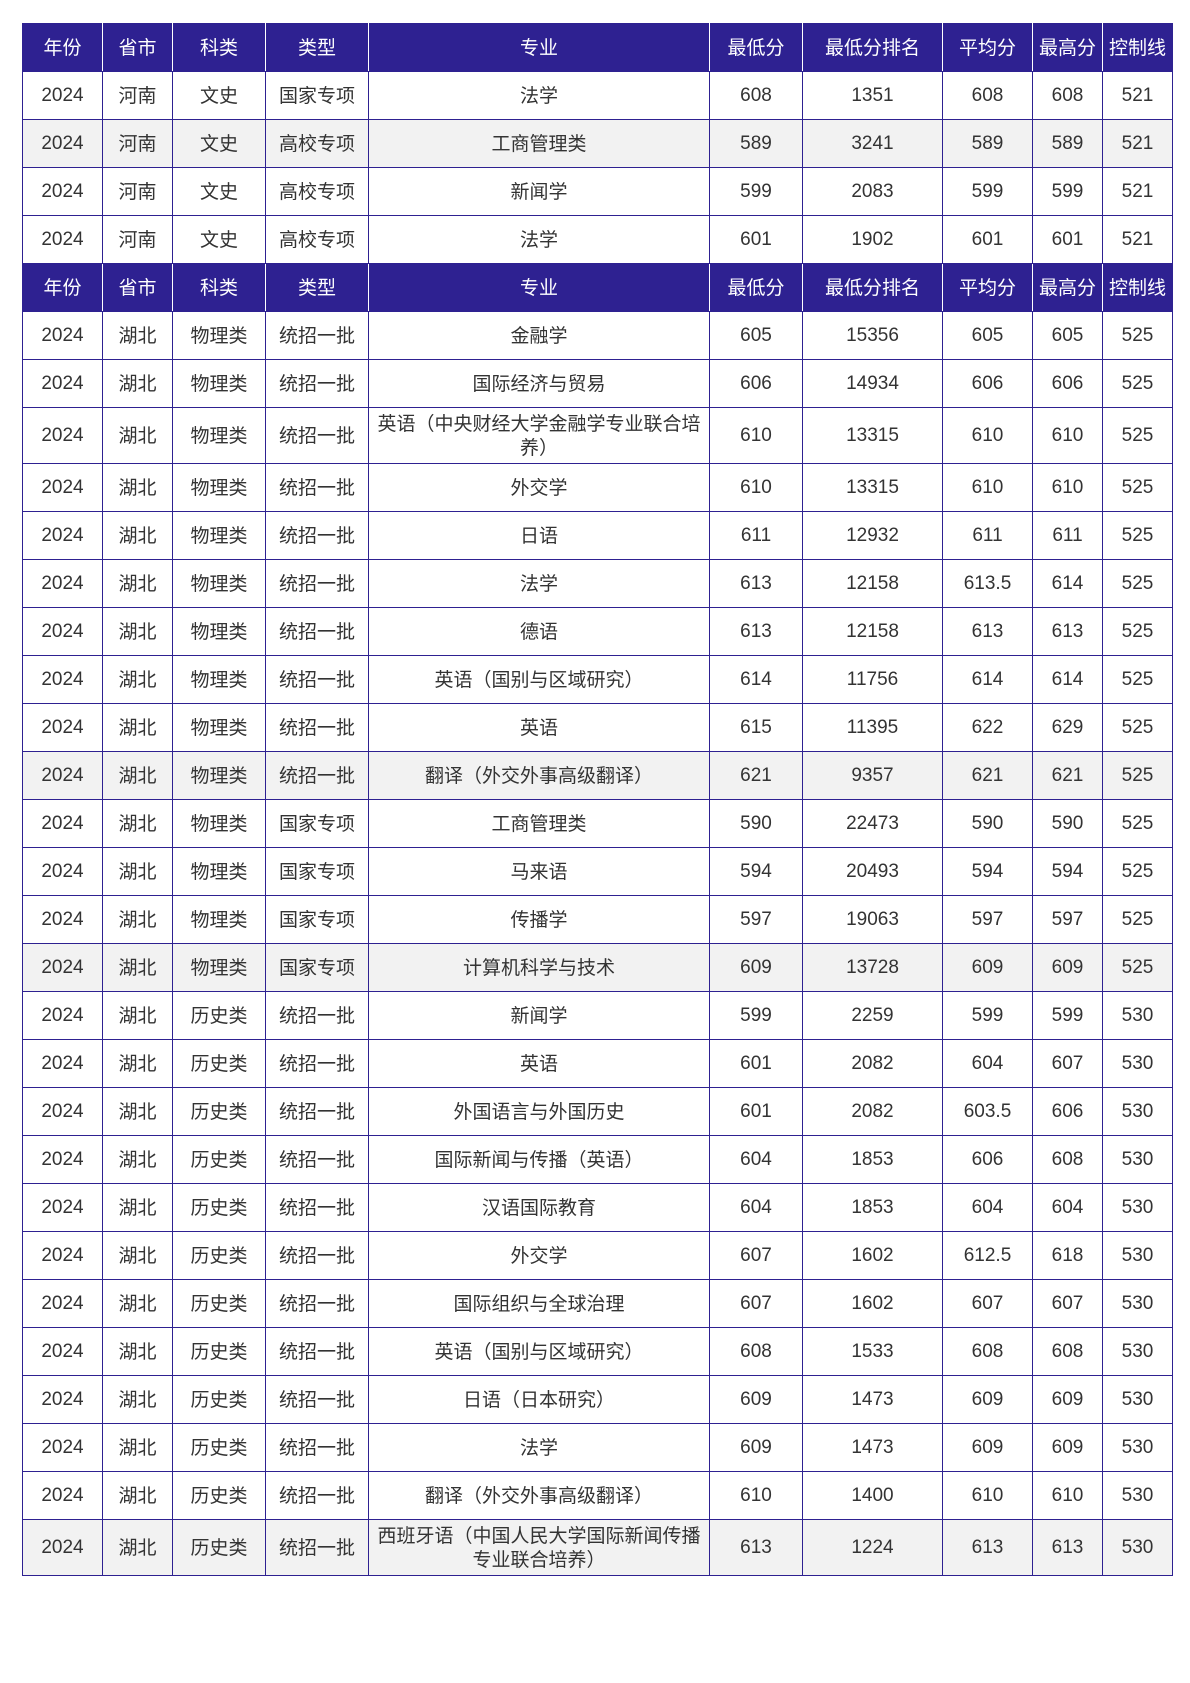  I want to click on table-row: 2024 河南 文史 高校专项 法学 601 1902 601 601 521, so click(597, 239).